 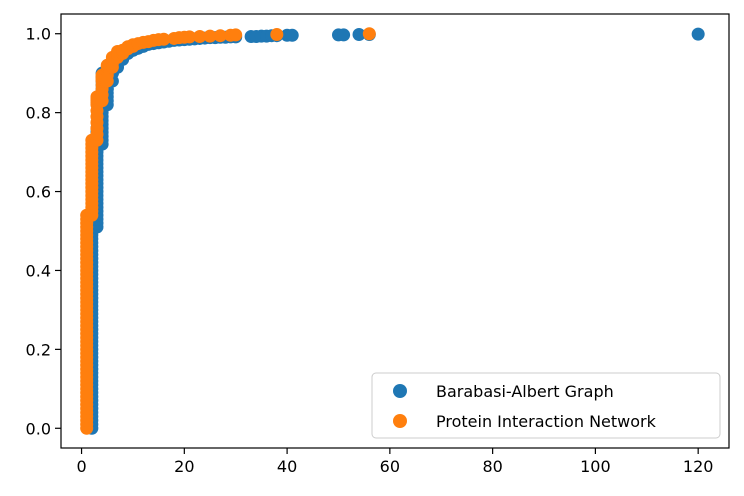 What do you see at coordinates (546, 421) in the screenshot?
I see `legend-label-protein-network: Protein Interaction Network` at bounding box center [546, 421].